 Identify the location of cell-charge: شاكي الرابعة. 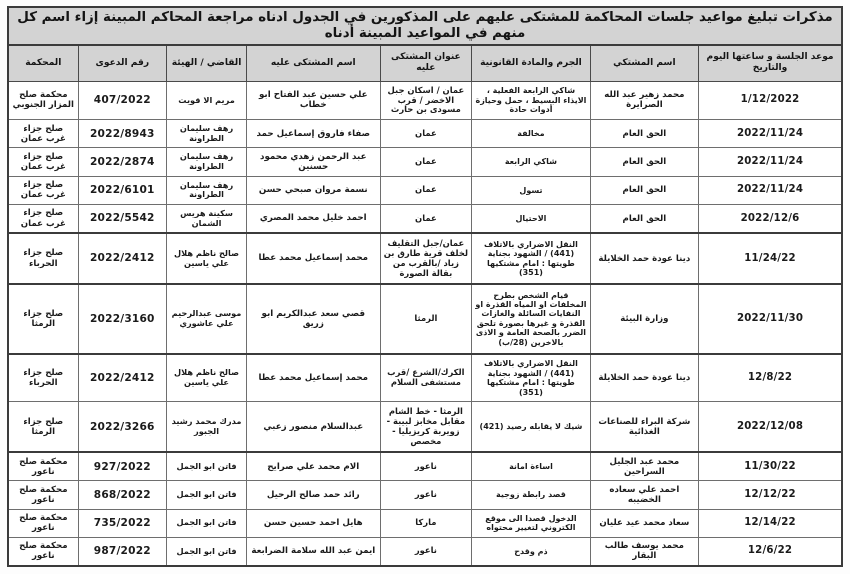
(531, 162).